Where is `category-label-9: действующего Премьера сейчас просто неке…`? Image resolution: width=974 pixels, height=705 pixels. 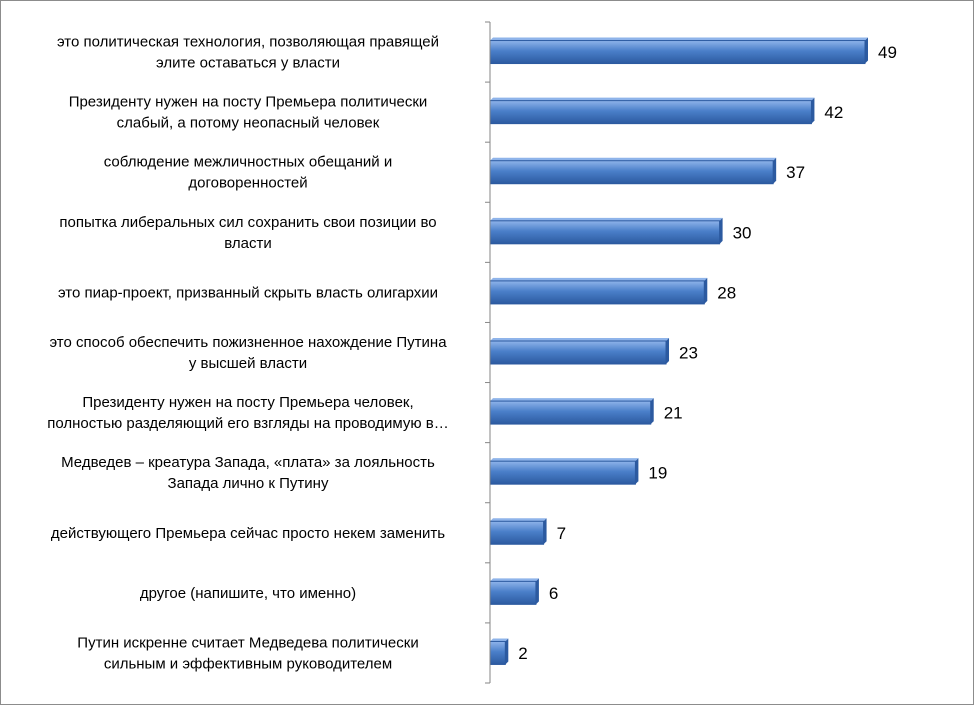
category-label-9: действующего Премьера сейчас просто неке… is located at coordinates (248, 533).